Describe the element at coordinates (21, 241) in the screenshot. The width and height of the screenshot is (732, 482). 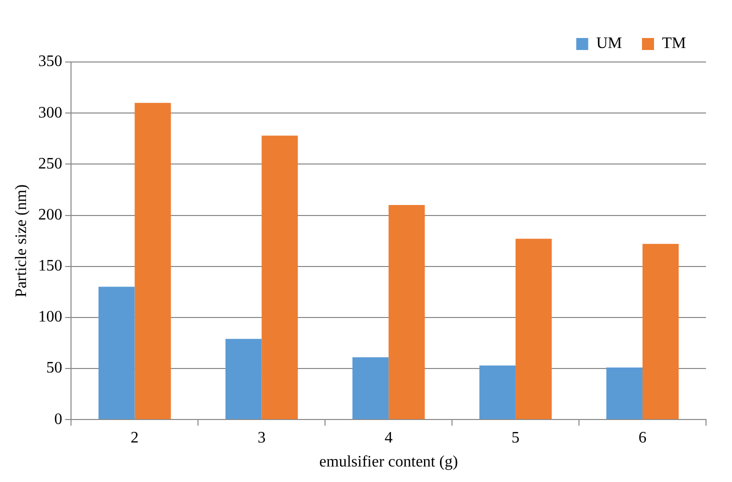
I see `y-axis-title: Particle size (nm)` at that location.